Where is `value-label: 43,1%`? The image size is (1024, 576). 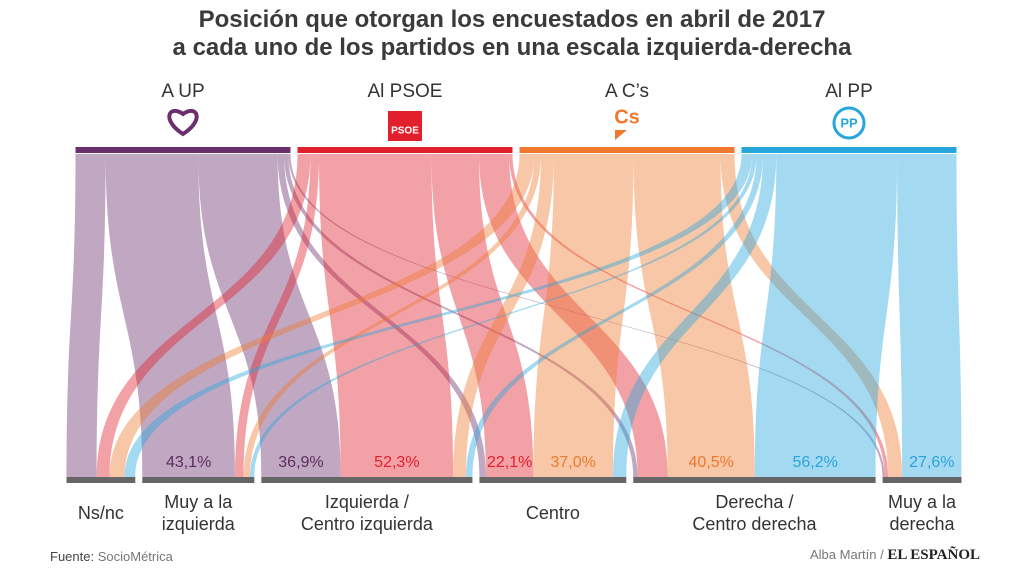 value-label: 43,1% is located at coordinates (188, 462).